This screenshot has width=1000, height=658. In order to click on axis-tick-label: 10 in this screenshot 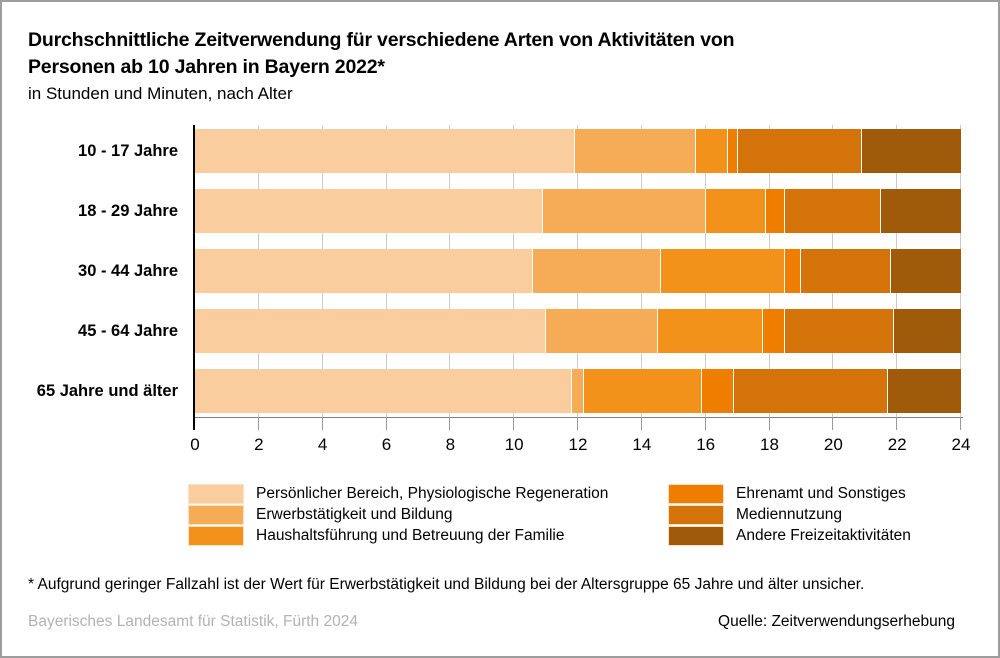, I will do `click(514, 444)`.